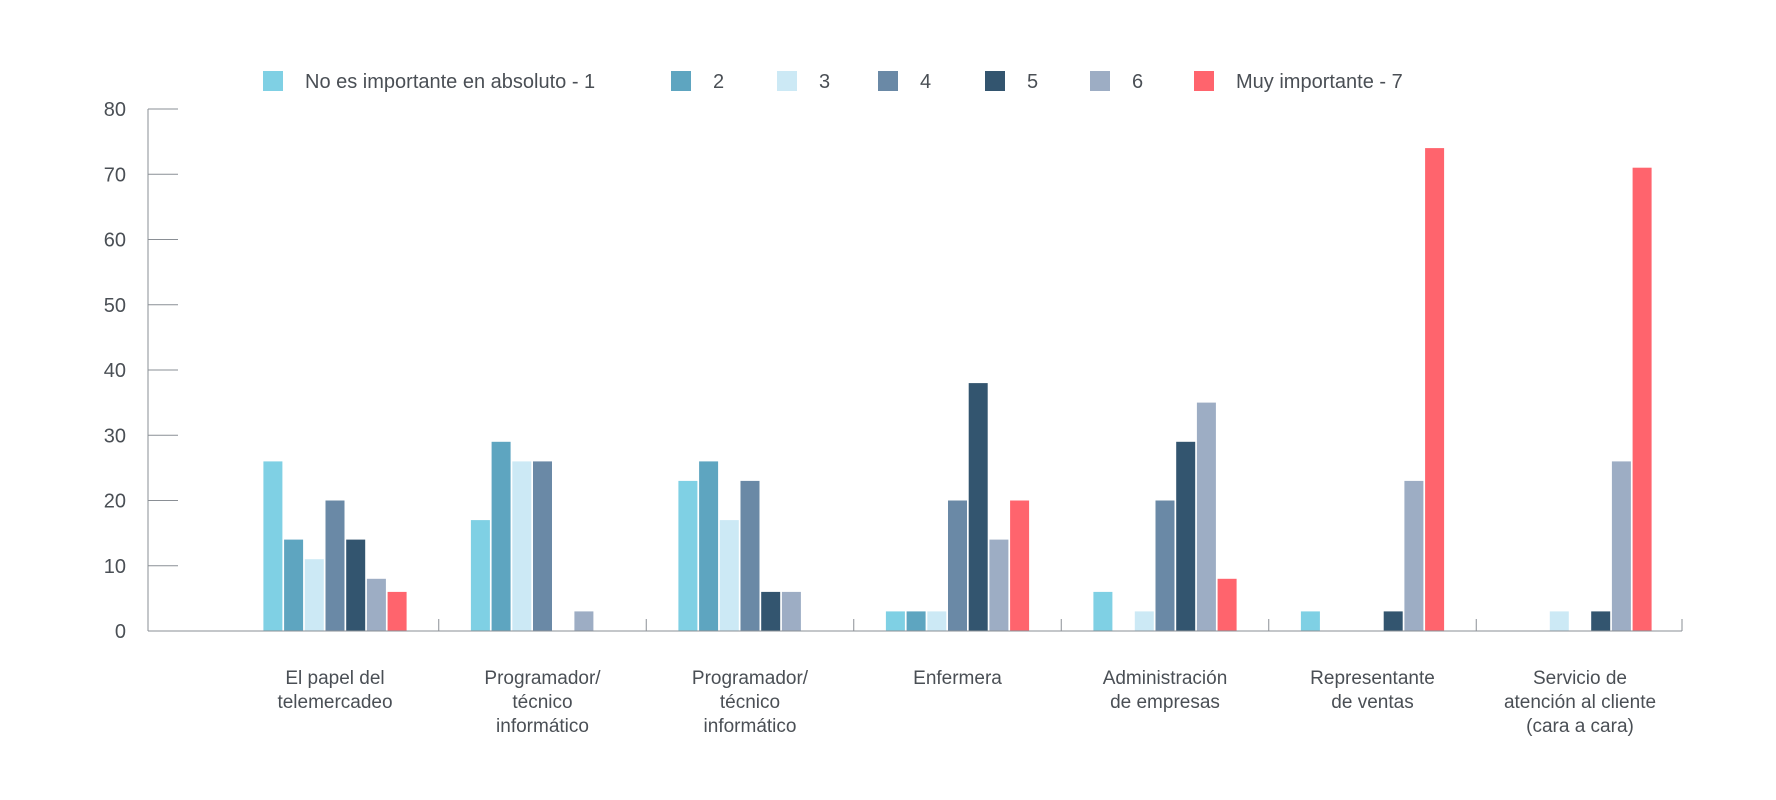 Image resolution: width=1776 pixels, height=800 pixels. What do you see at coordinates (1032, 82) in the screenshot?
I see `legend-label: 5` at bounding box center [1032, 82].